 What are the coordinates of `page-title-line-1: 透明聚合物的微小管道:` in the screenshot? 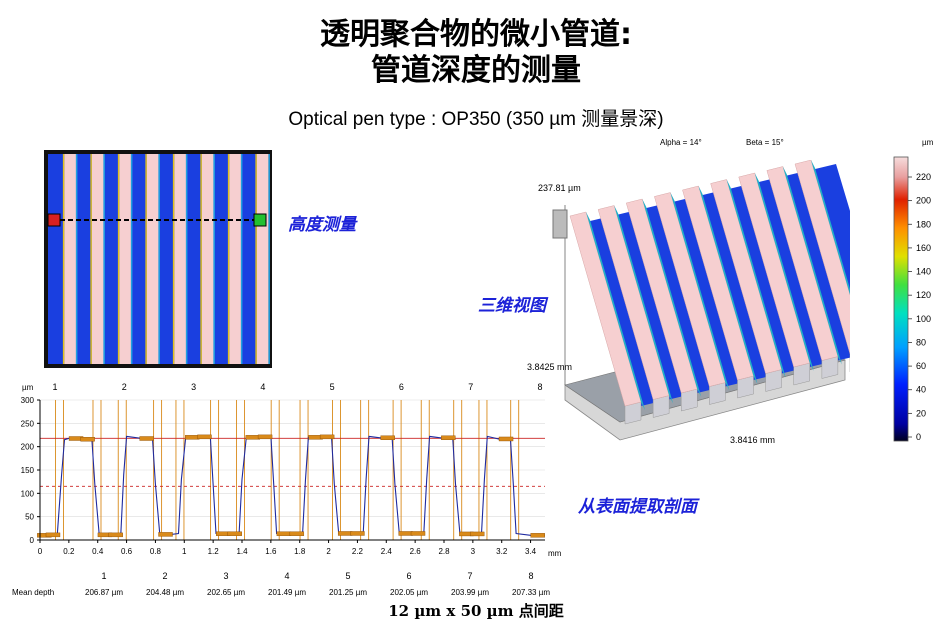 It's located at (476, 34).